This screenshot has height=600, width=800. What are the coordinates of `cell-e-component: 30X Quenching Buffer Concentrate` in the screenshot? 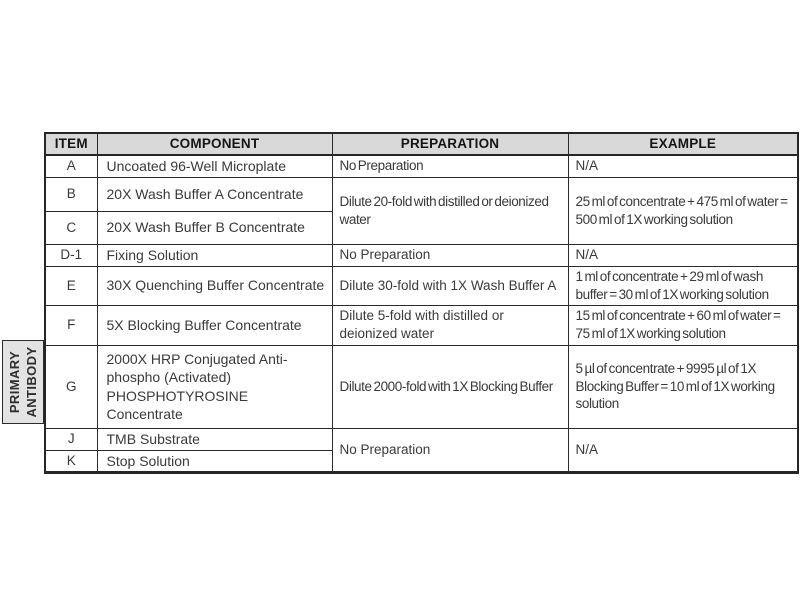 It's located at (214, 285).